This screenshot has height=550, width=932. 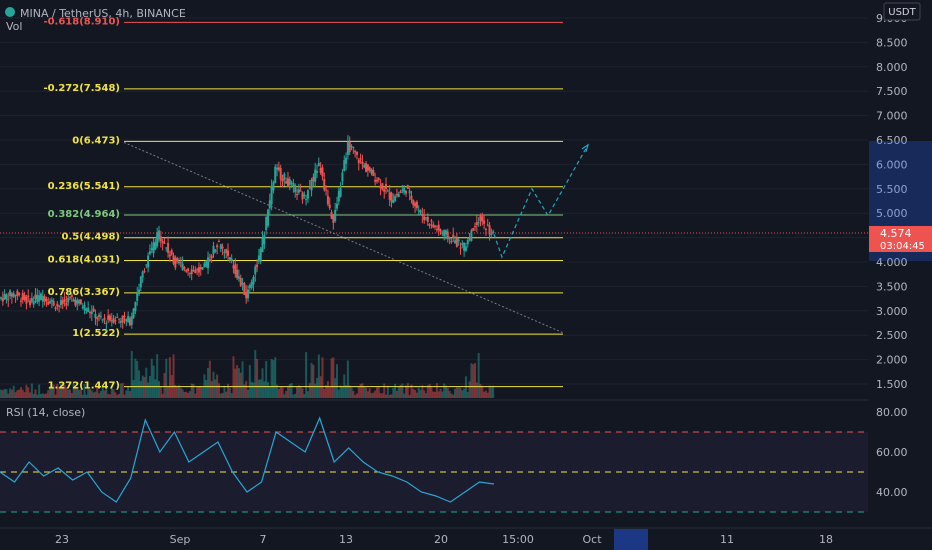 I want to click on projection-line, so click(x=541, y=201).